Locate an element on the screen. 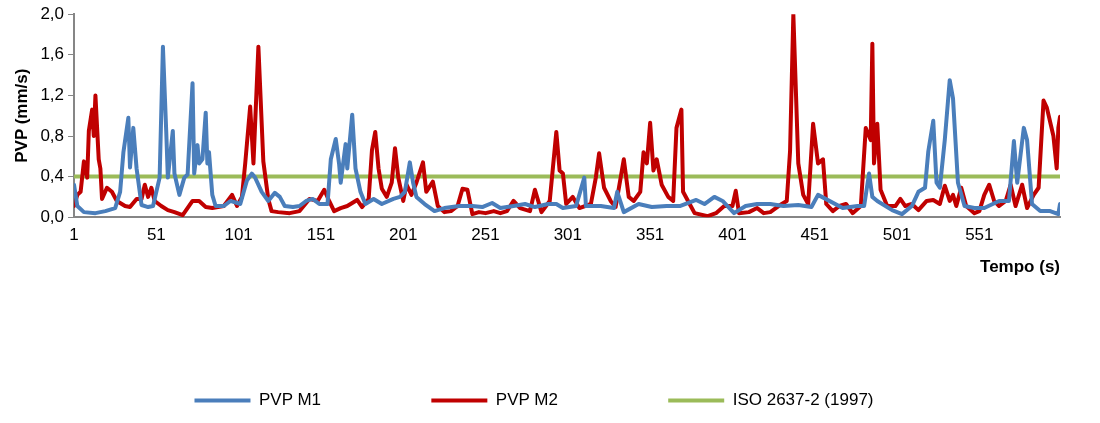 The height and width of the screenshot is (423, 1100). x-tick-label: 401 is located at coordinates (732, 235).